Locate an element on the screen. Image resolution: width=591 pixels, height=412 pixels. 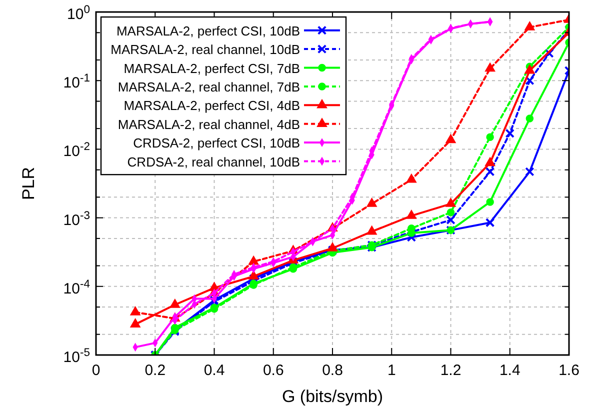
y-axis-title: PLR is located at coordinates (28, 183).